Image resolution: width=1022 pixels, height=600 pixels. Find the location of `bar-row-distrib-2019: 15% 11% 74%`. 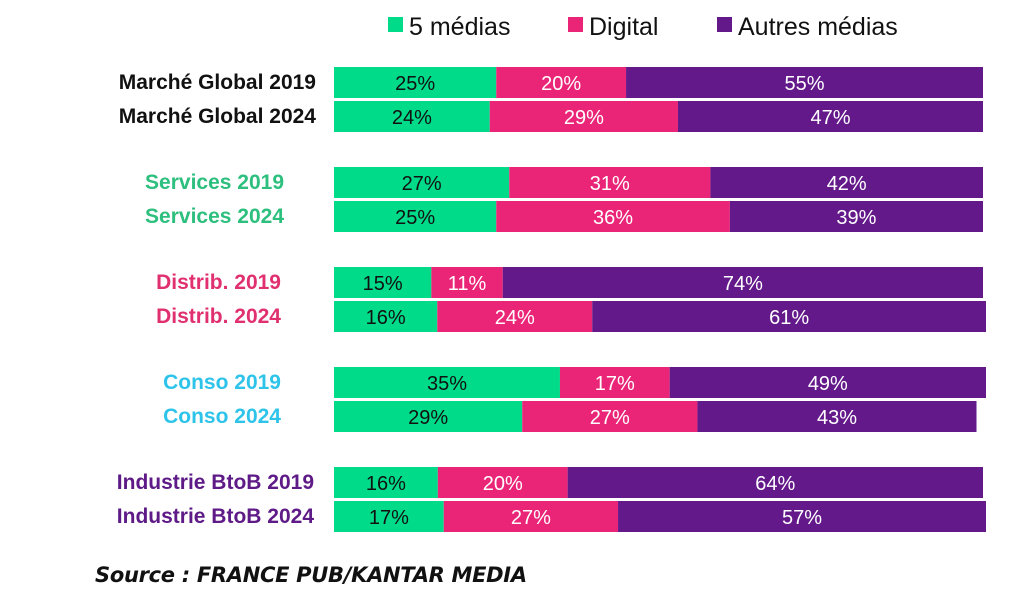

bar-row-distrib-2019: 15% 11% 74% is located at coordinates (658, 282).